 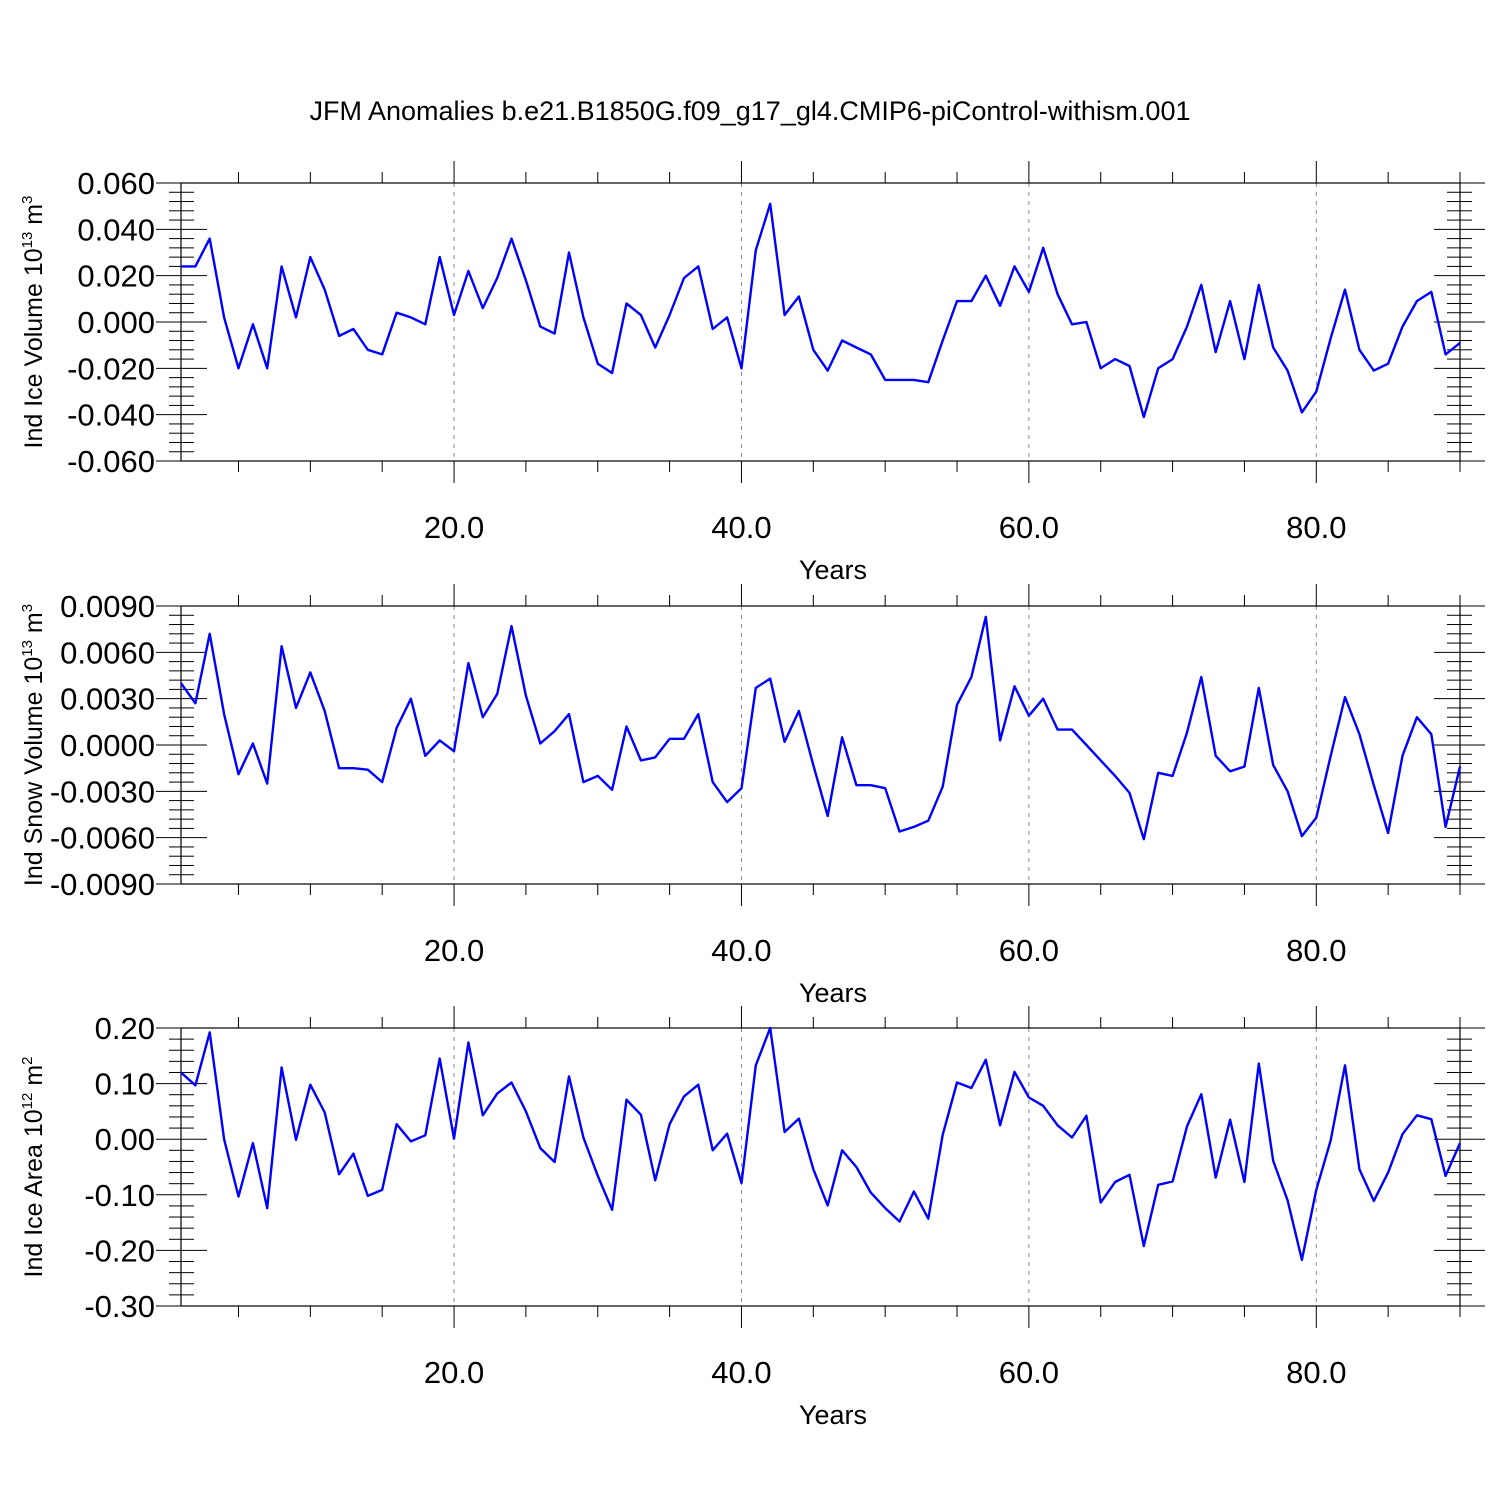 What do you see at coordinates (27, 1061) in the screenshot?
I see `y-axis-label-unit-exponent: 2` at bounding box center [27, 1061].